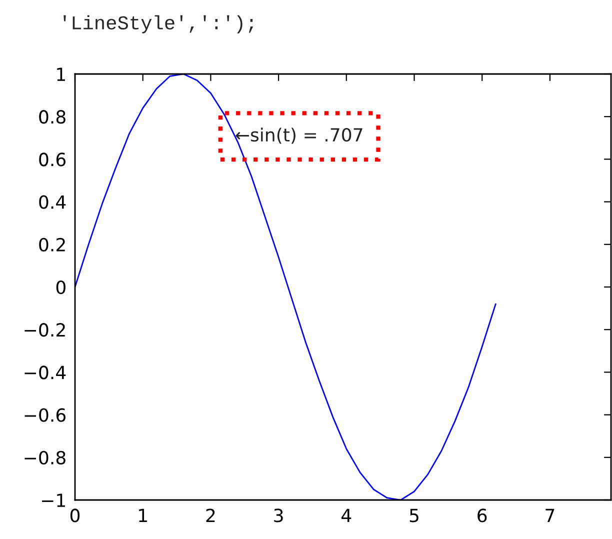  I want to click on x-tick-label: 3, so click(278, 515).